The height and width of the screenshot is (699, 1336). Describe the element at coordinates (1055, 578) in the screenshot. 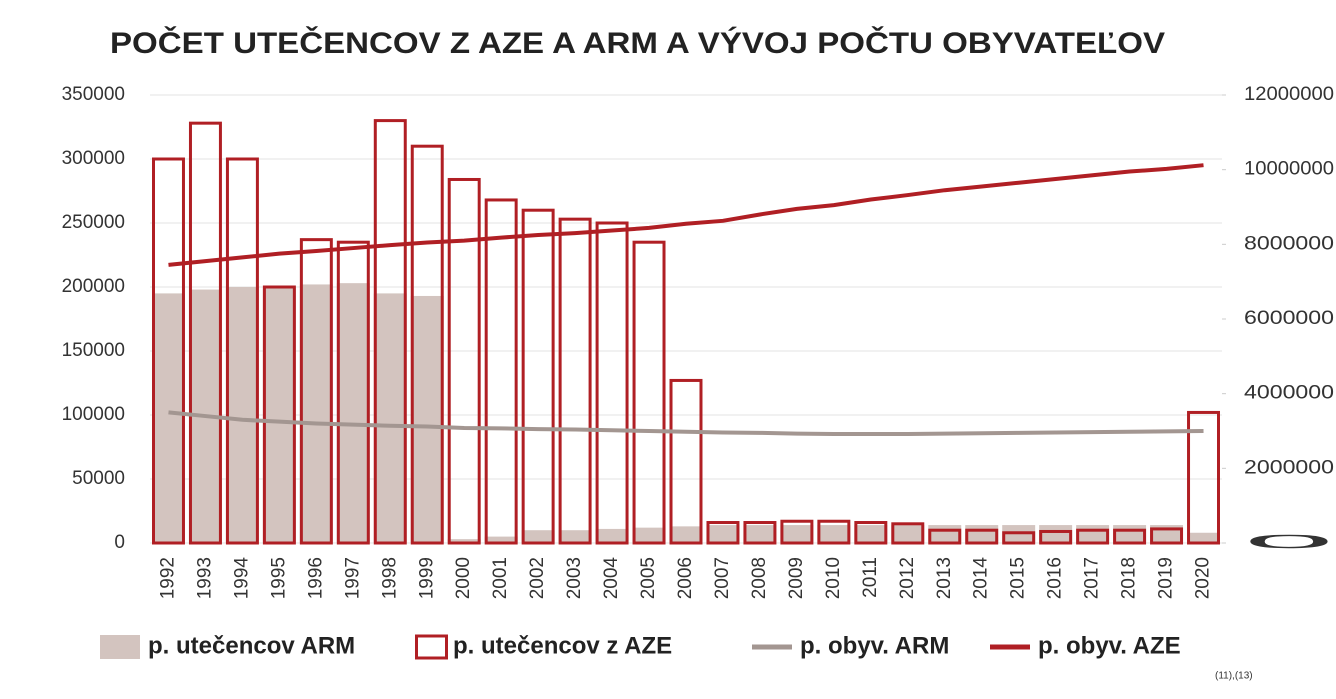

I see `x-tick-label: 2016` at that location.